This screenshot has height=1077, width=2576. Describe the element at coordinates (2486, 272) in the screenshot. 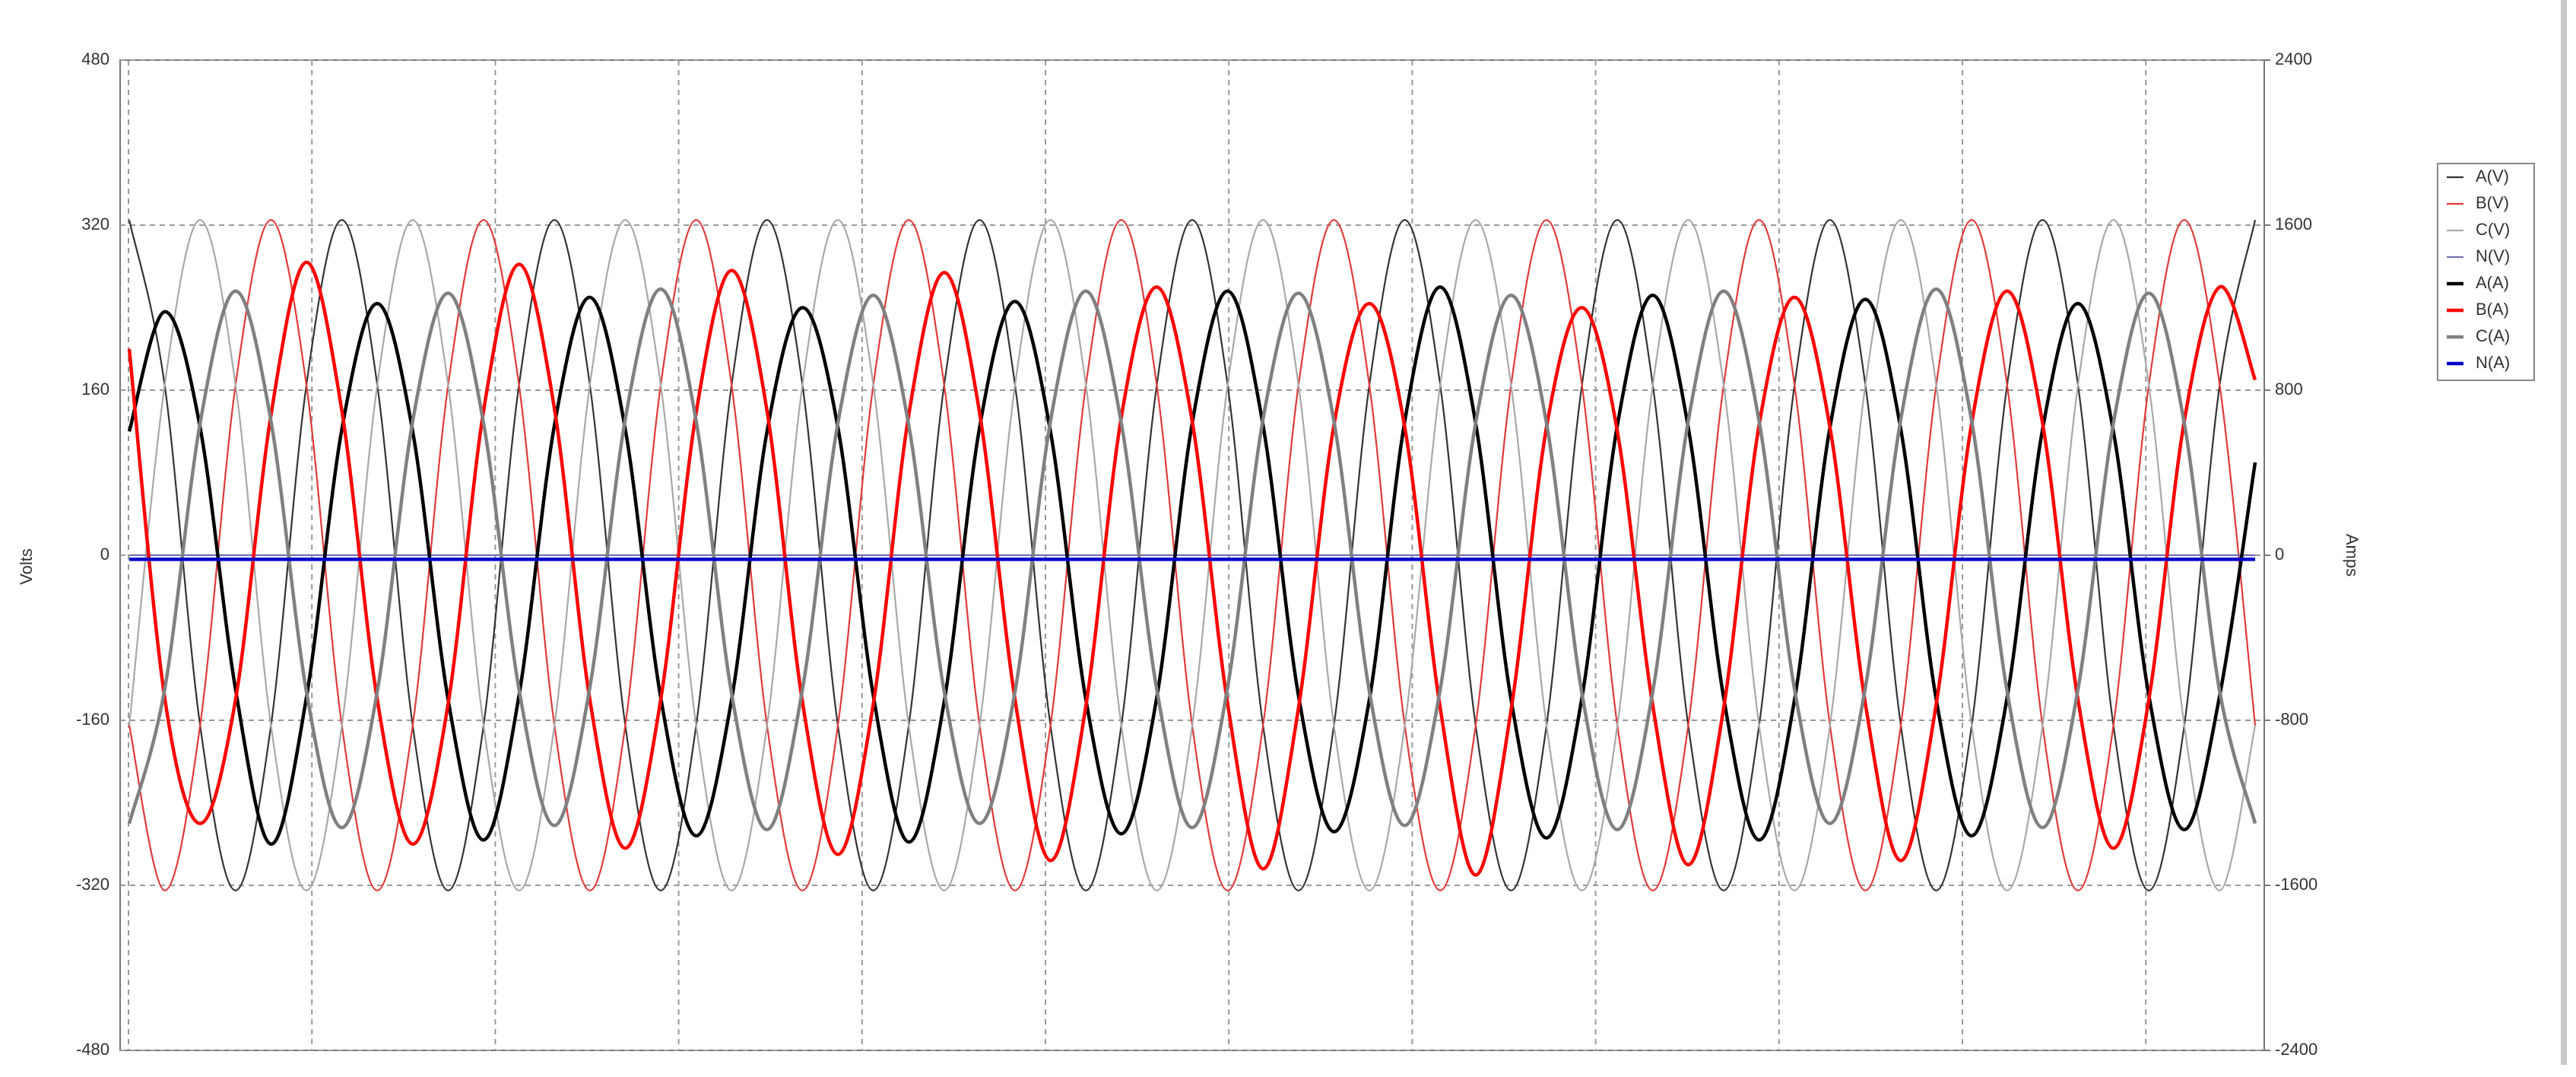

I see `legend-box` at that location.